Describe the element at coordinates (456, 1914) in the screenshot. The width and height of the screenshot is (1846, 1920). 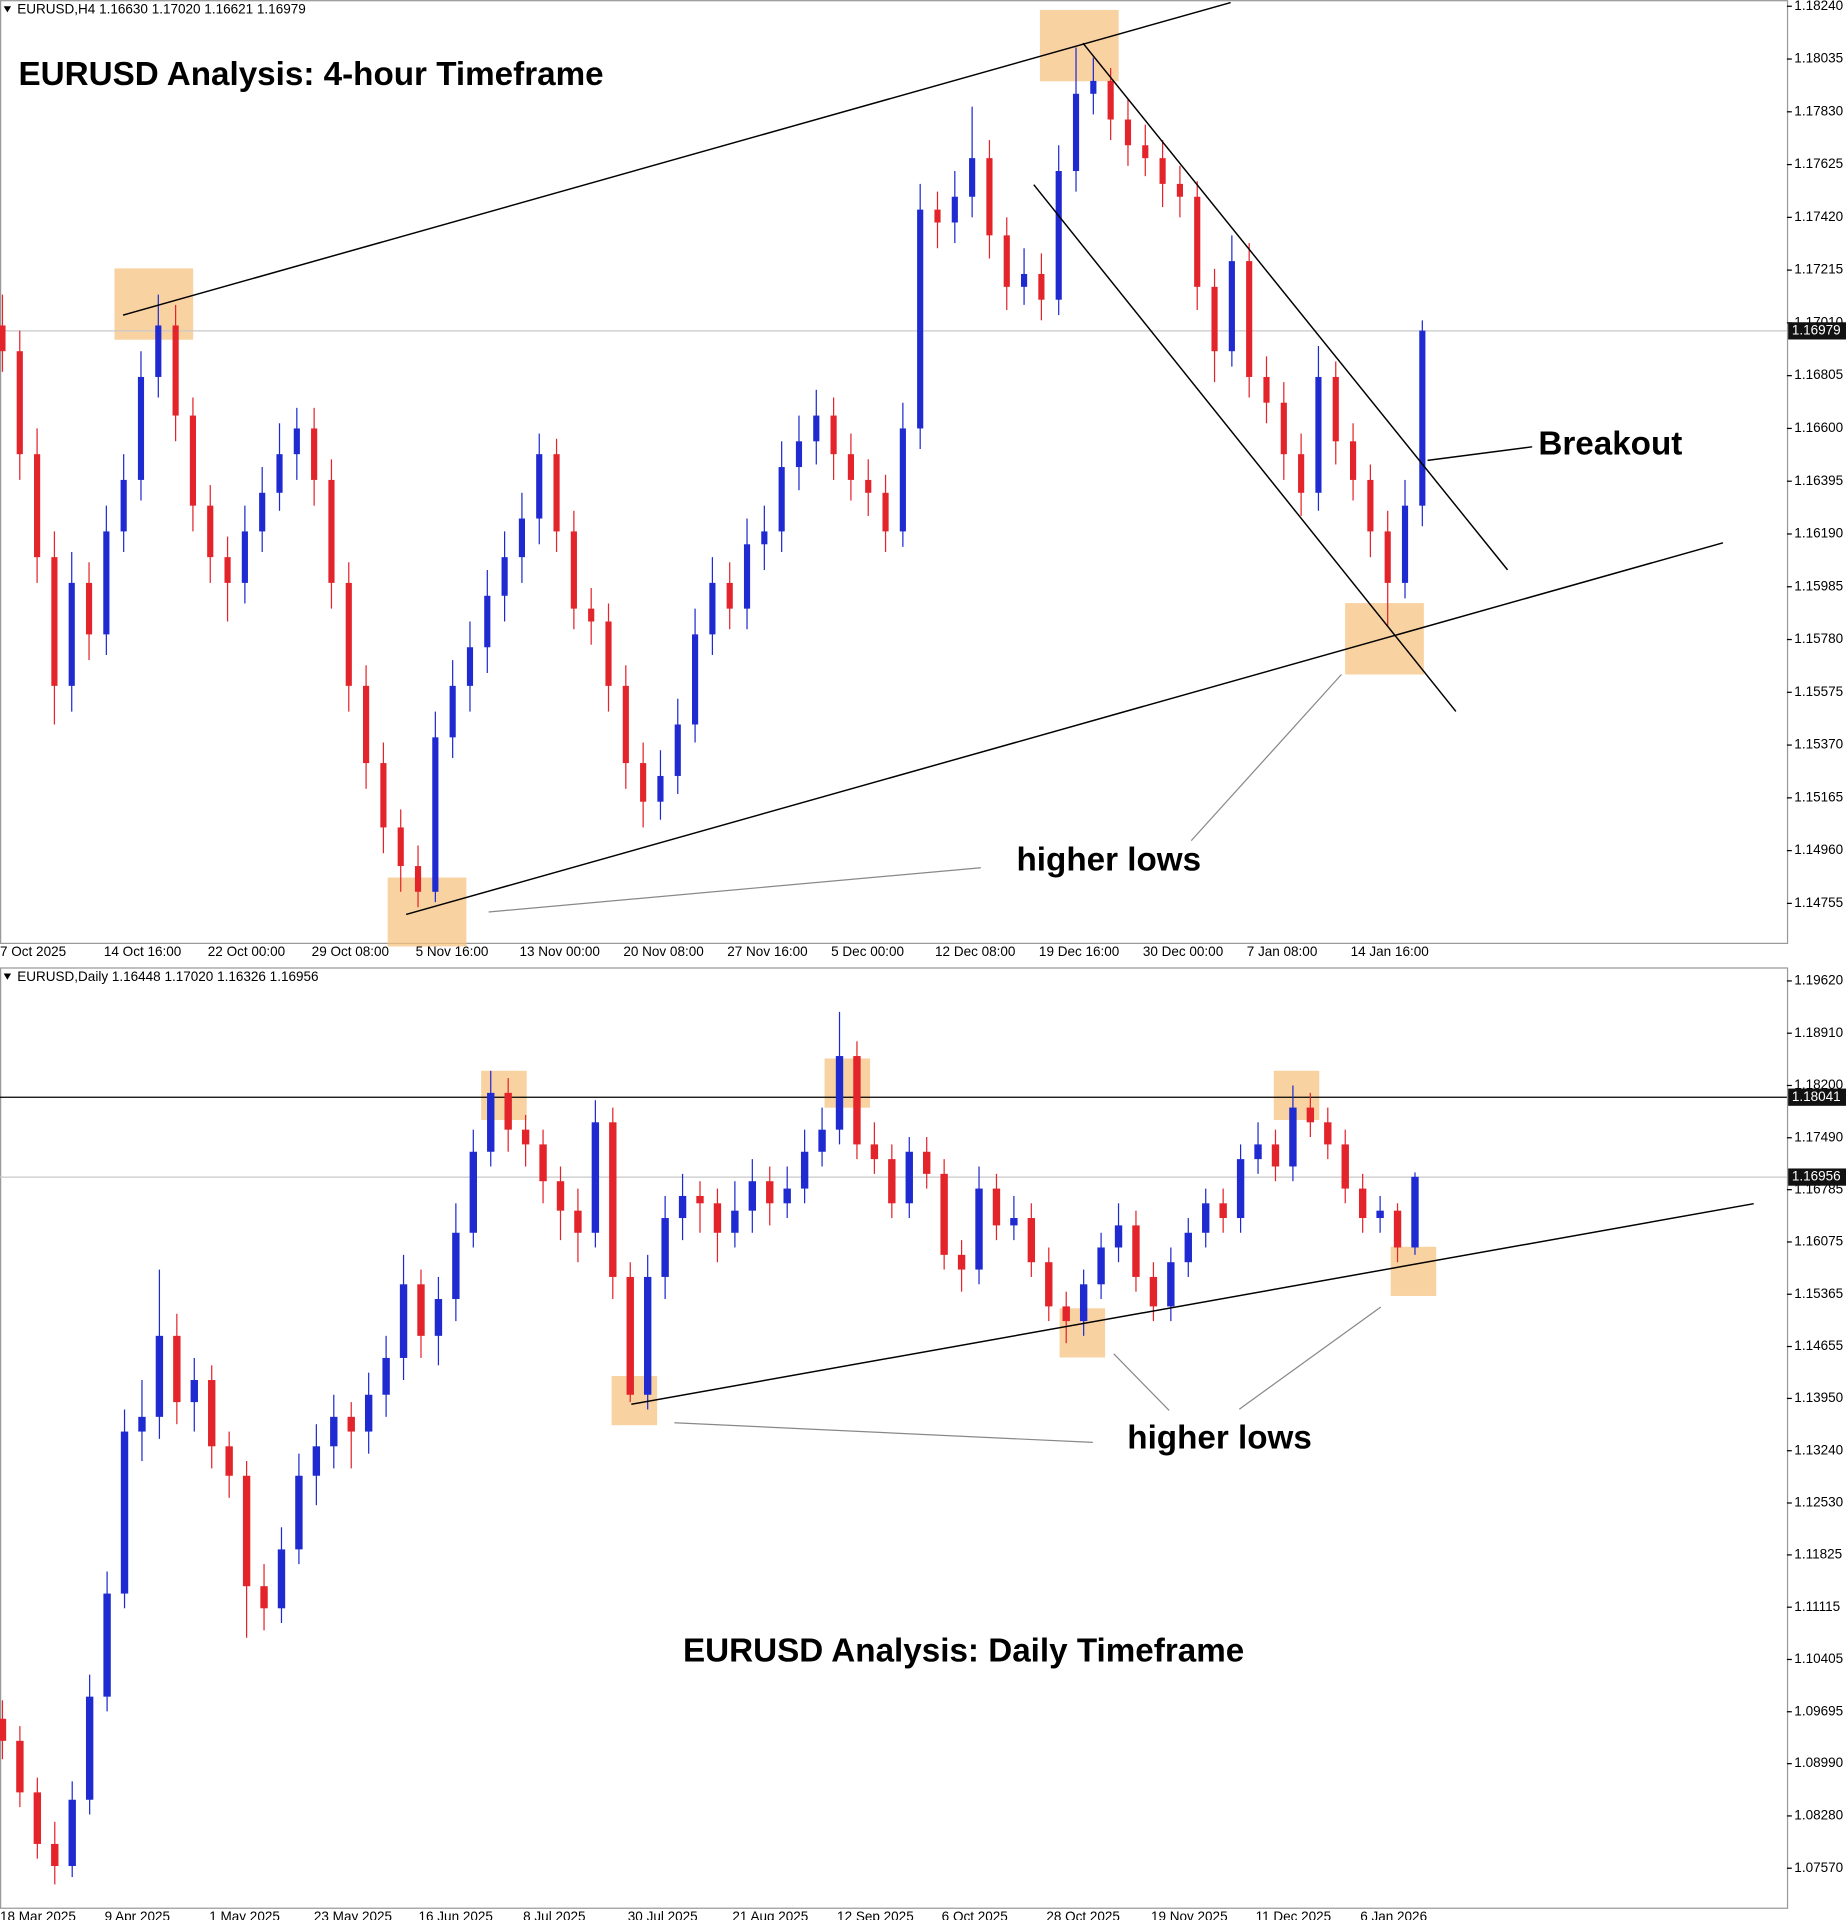
I see `x-tick-label: 16 Jun 2025` at that location.